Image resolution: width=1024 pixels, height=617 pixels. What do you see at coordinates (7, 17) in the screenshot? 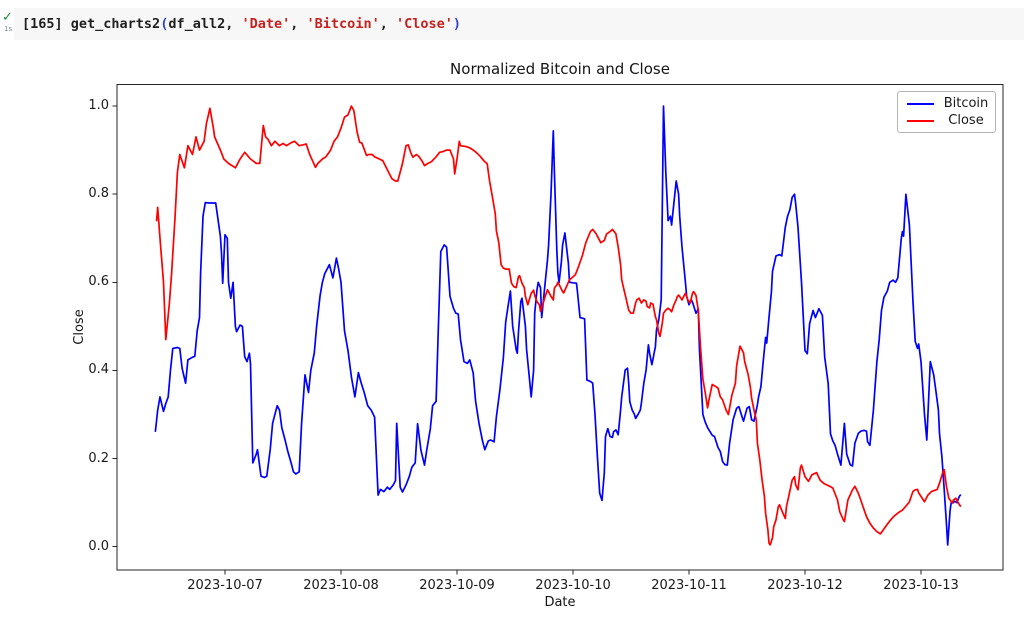
I see `success-check-icon: ✓` at bounding box center [7, 17].